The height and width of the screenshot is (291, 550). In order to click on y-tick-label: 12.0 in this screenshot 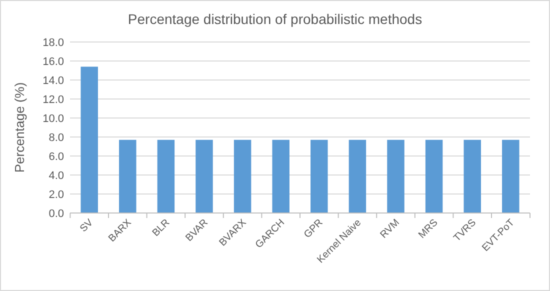, I will do `click(53, 100)`.